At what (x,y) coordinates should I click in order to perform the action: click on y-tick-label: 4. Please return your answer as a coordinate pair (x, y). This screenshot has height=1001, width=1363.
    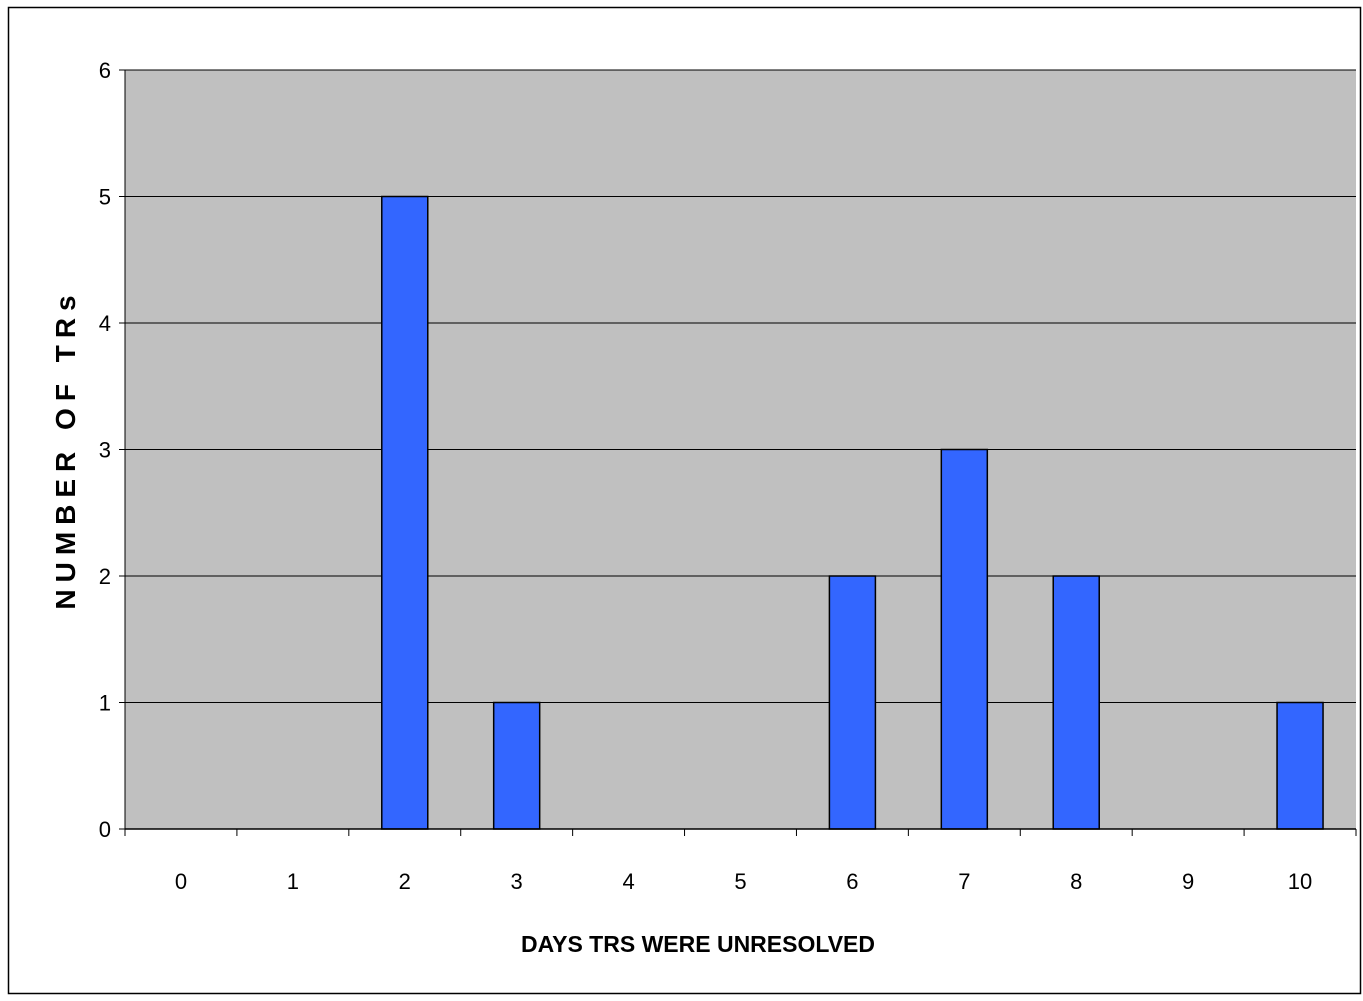
    Looking at the image, I should click on (105, 323).